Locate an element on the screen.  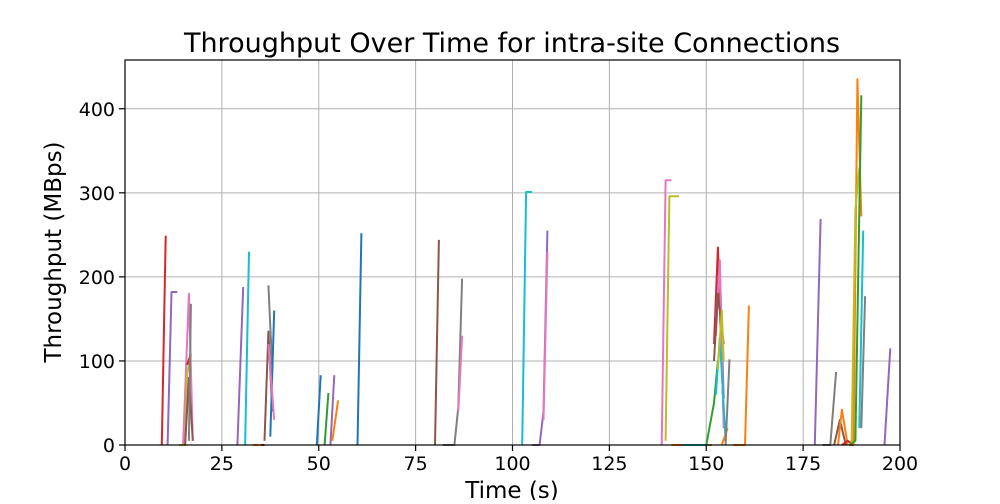
x-tick-label: 125 is located at coordinates (609, 464).